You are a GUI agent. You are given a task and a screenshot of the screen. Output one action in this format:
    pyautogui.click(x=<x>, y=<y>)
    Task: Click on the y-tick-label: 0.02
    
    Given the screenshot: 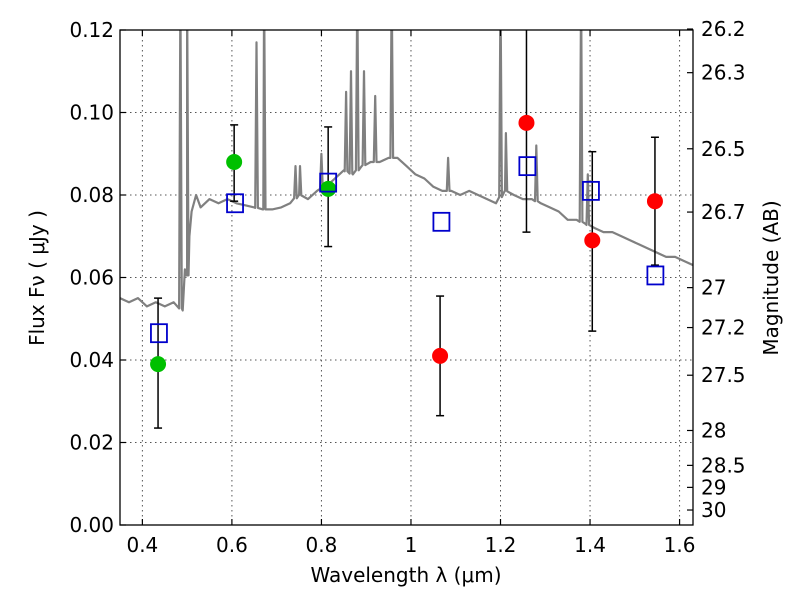 What is the action you would take?
    pyautogui.click(x=91, y=443)
    